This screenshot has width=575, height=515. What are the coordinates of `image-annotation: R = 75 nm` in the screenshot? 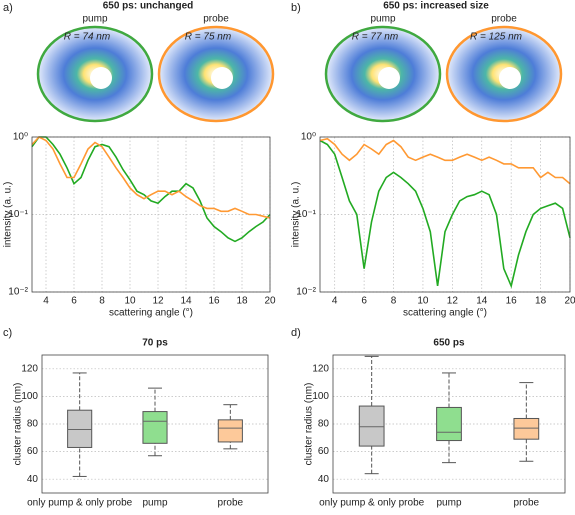 It's located at (208, 37).